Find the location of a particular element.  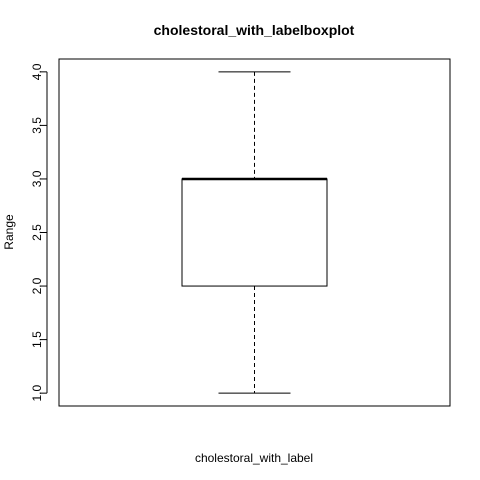

y-tick-label: 2.5 is located at coordinates (37, 232).